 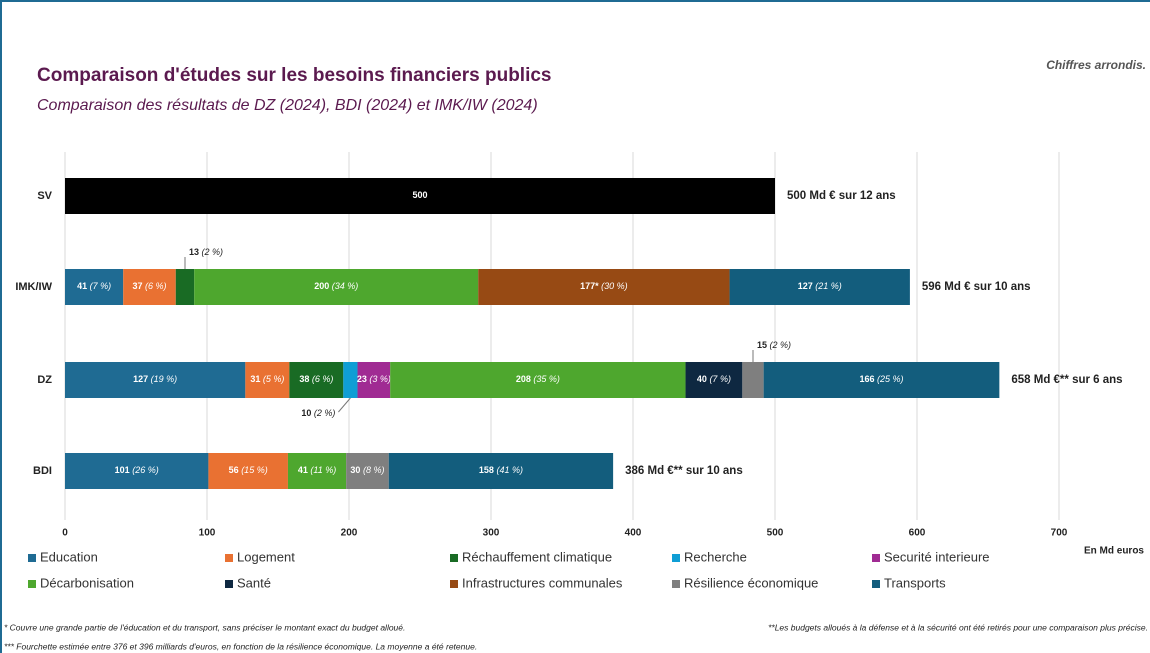 I want to click on legend-label: Securité interieure, so click(x=937, y=556).